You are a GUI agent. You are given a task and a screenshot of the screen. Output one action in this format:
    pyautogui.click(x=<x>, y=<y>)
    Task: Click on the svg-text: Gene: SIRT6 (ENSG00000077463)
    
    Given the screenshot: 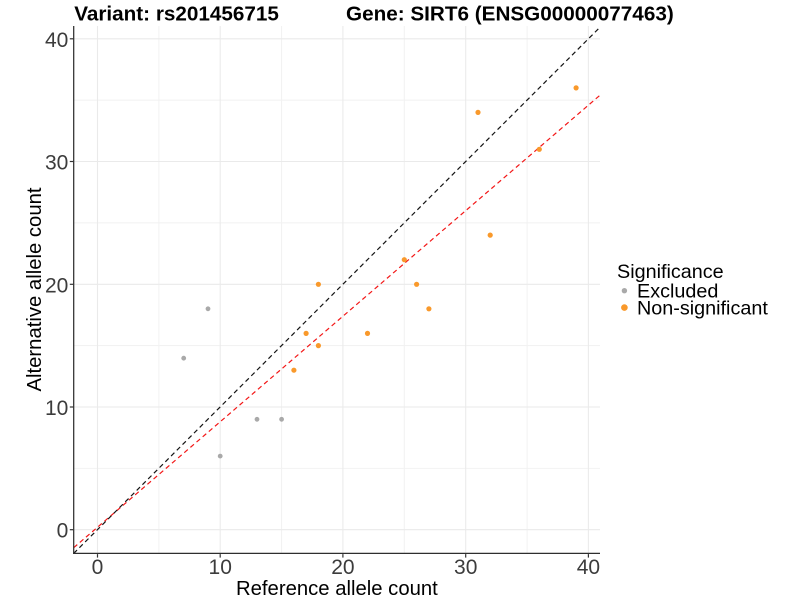 What is the action you would take?
    pyautogui.click(x=510, y=14)
    